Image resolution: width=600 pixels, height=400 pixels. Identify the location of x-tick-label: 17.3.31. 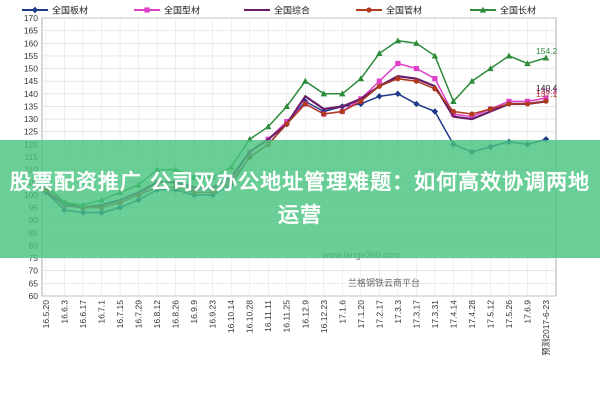
(435, 314).